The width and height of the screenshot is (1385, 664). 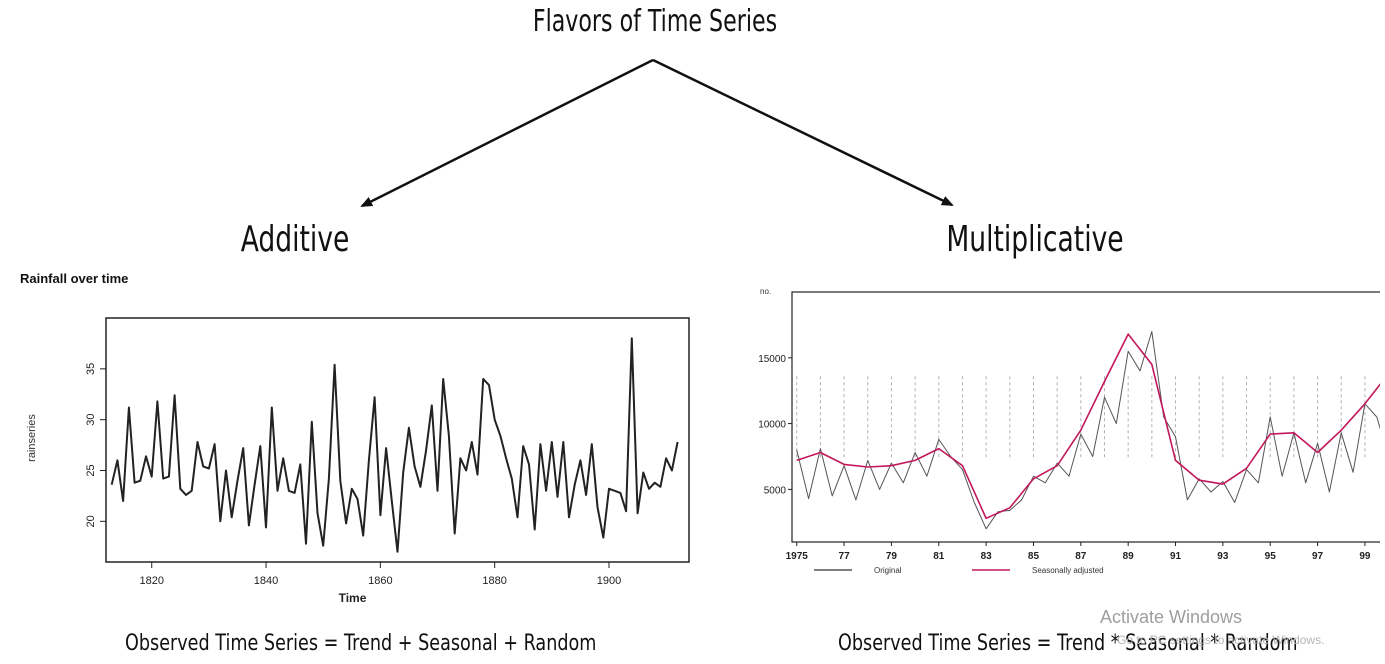 I want to click on x-tick-label: 1975, so click(x=797, y=556).